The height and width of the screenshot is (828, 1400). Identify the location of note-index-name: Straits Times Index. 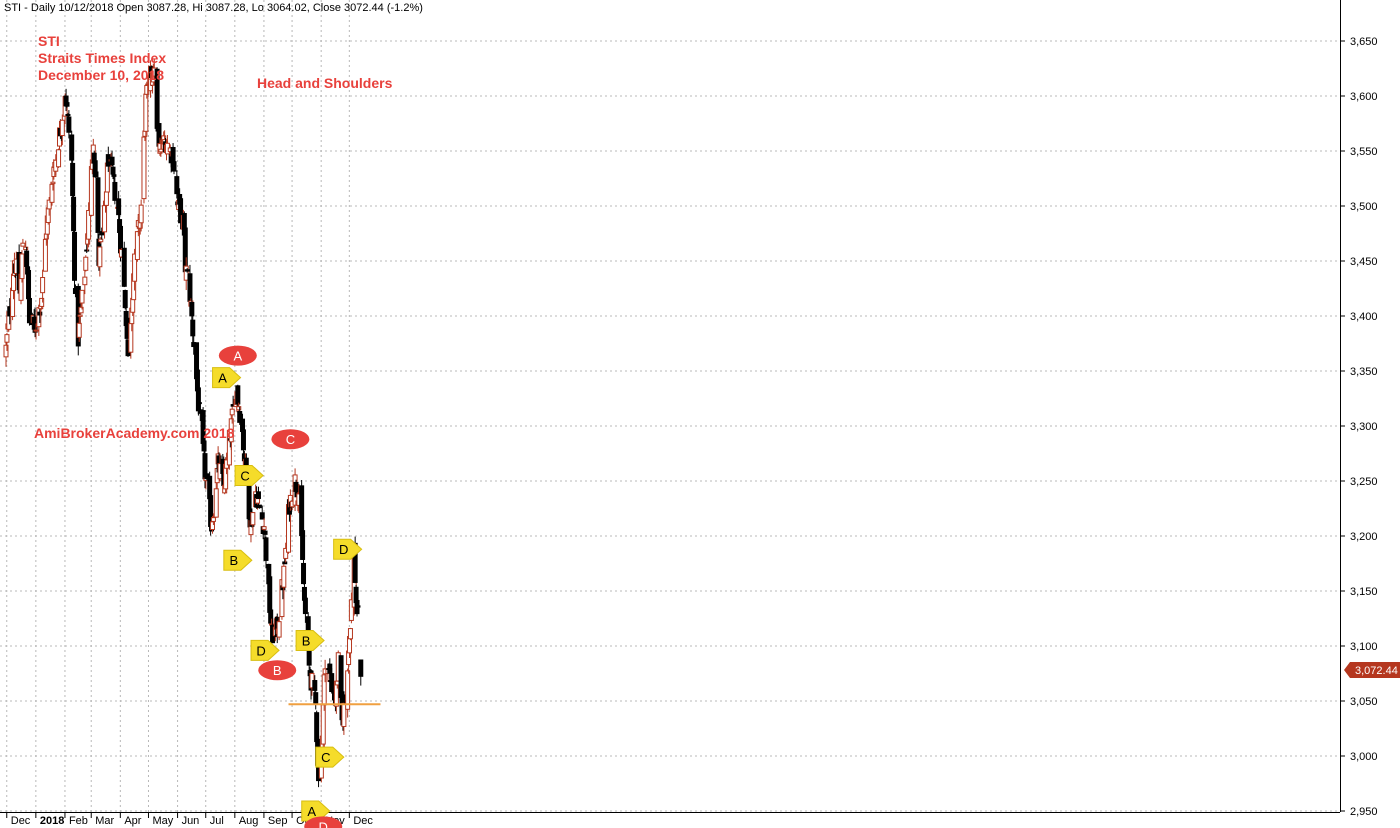
(102, 58).